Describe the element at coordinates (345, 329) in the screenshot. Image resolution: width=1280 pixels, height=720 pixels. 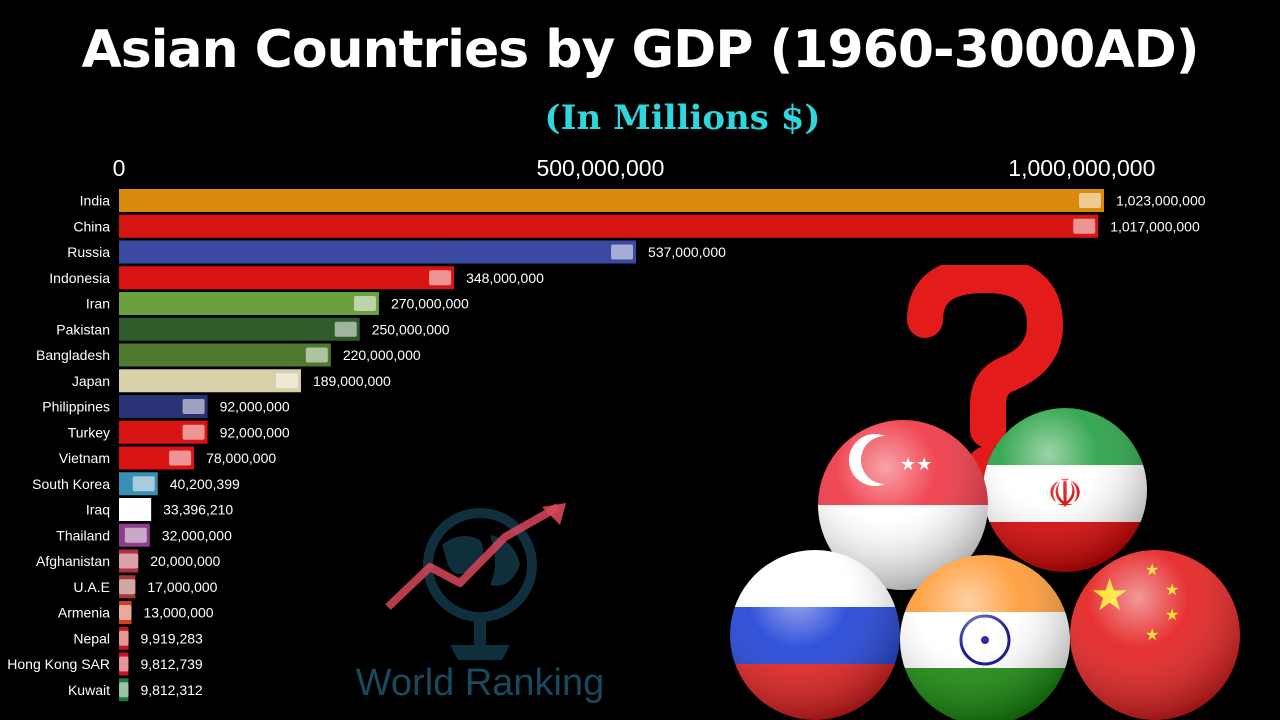
I see `flag-pakistan-icon` at that location.